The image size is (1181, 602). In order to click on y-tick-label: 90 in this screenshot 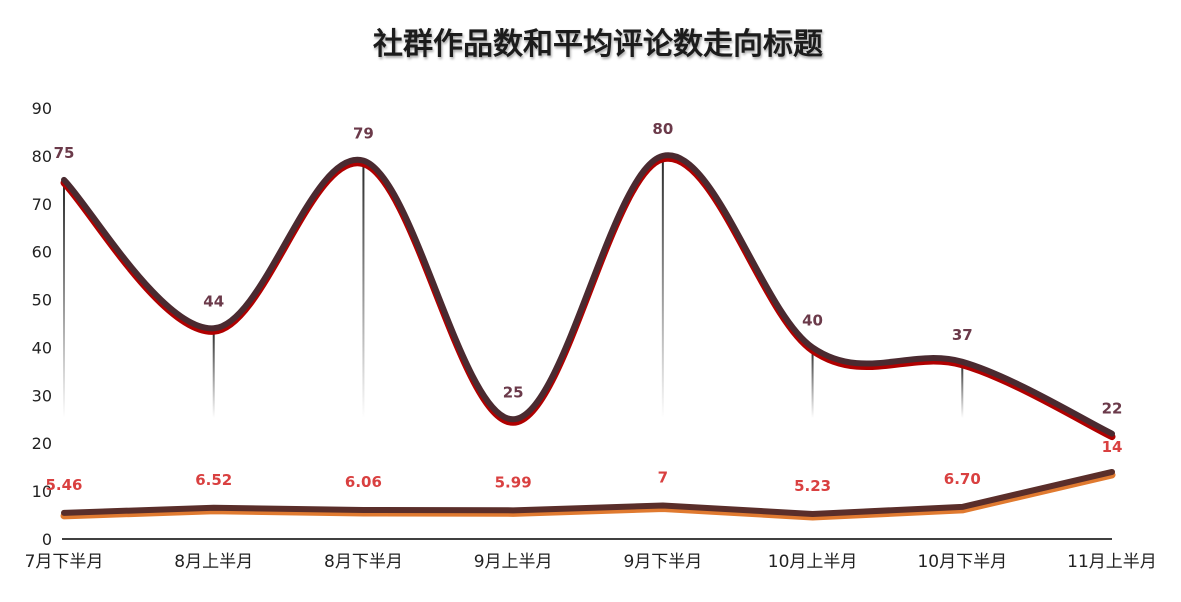, I will do `click(42, 108)`.